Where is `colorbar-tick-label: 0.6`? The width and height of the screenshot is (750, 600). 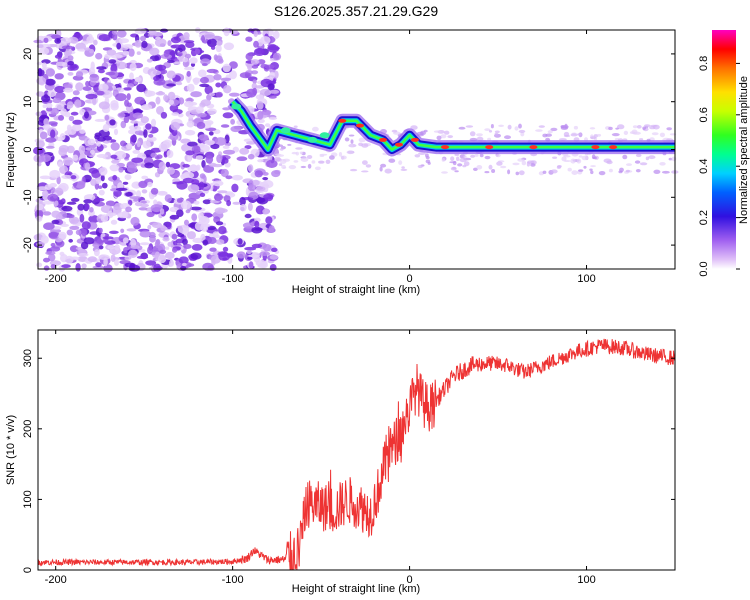
colorbar-tick-label: 0.6 is located at coordinates (704, 114).